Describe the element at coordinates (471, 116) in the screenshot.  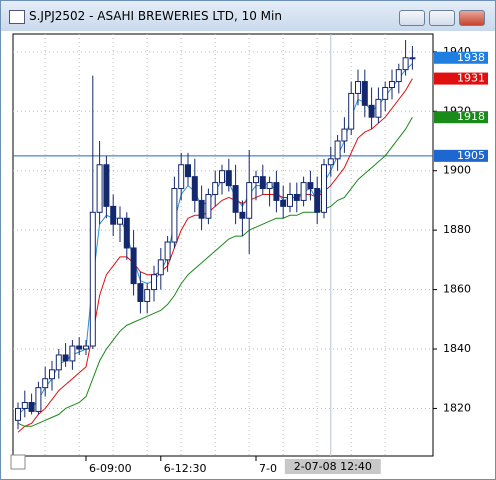
I see `price-tag-label: 1918` at that location.